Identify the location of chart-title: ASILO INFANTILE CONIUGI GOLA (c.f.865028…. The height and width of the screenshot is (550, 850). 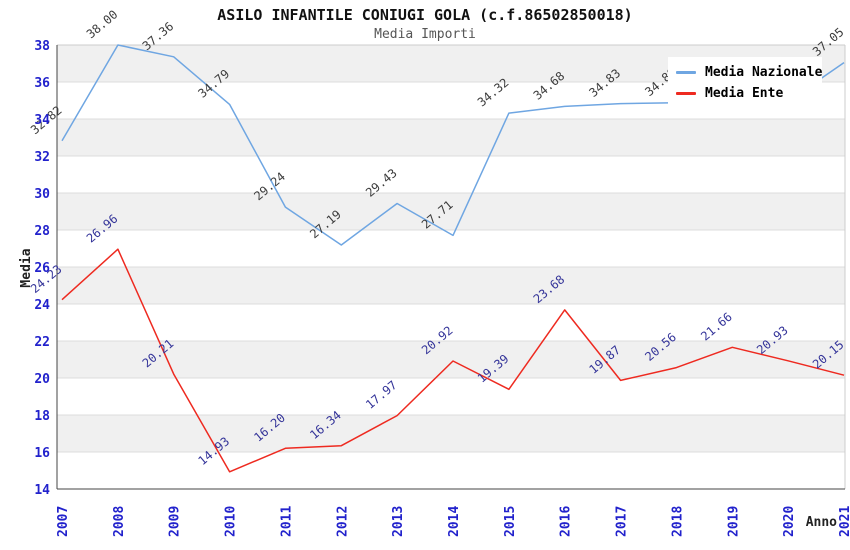
(425, 15).